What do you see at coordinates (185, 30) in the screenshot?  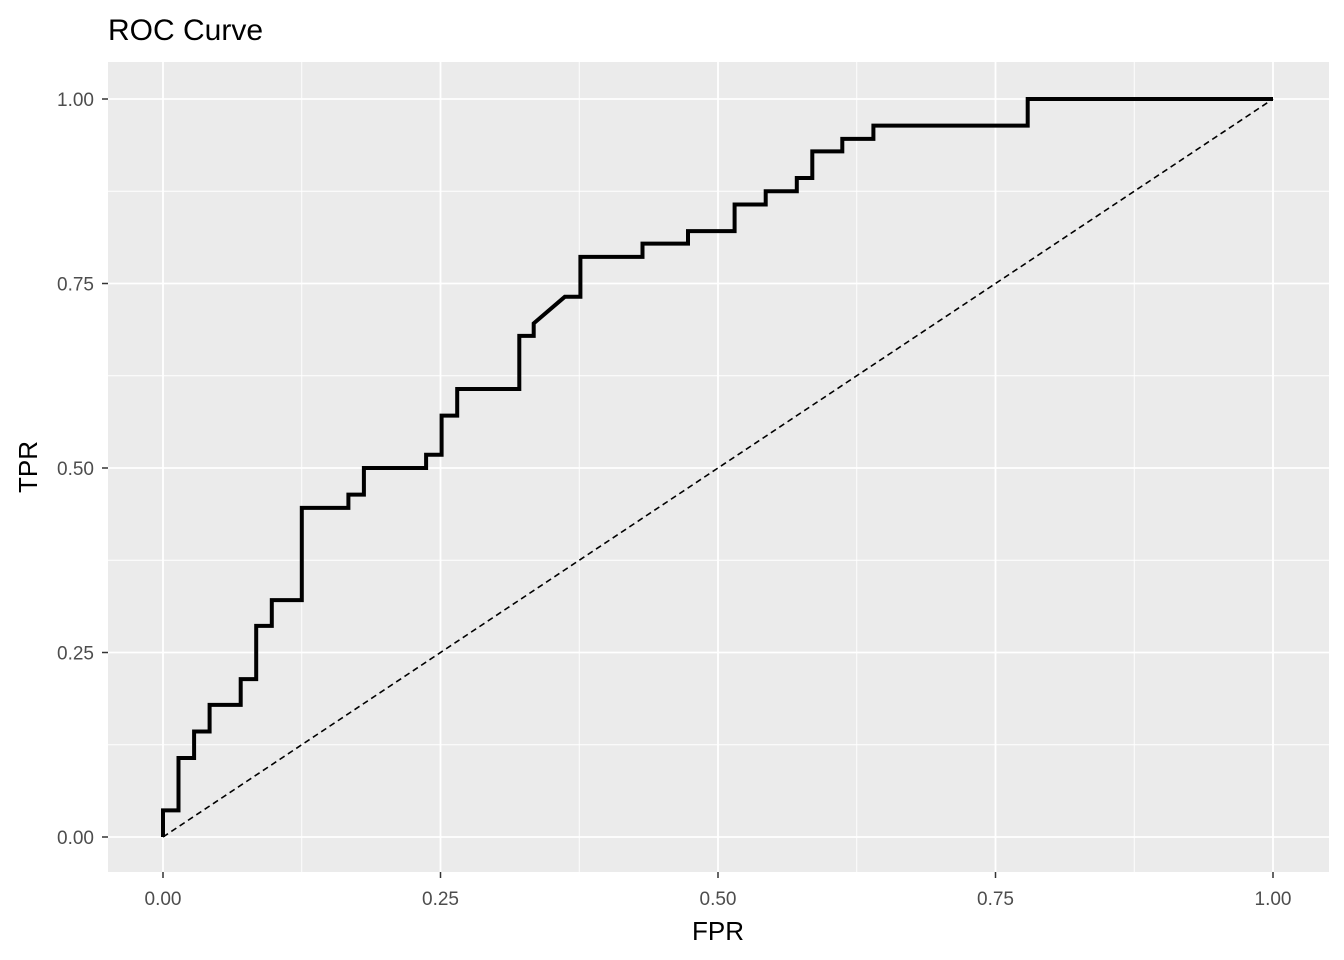 I see `chart-title: ROC Curve` at bounding box center [185, 30].